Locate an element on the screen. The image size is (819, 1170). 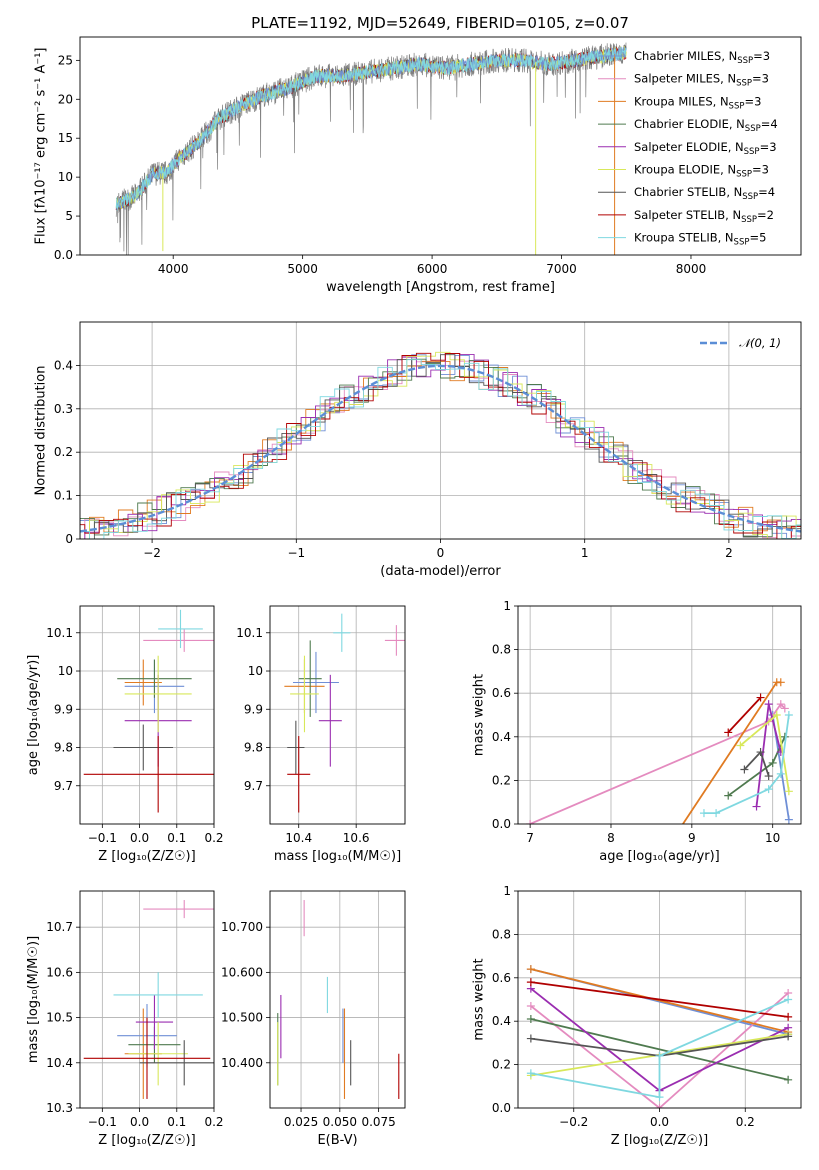
mass-vs-z-ylabel: mass [log₁₀(M/M☉)] is located at coordinates (33, 999).